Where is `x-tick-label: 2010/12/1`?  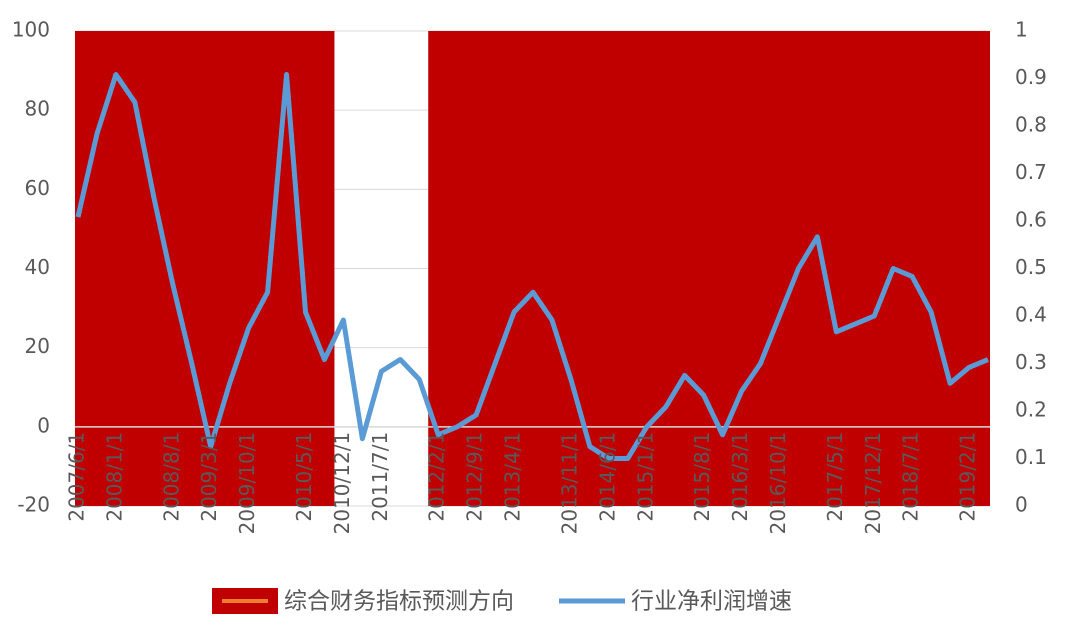 x-tick-label: 2010/12/1 is located at coordinates (342, 483).